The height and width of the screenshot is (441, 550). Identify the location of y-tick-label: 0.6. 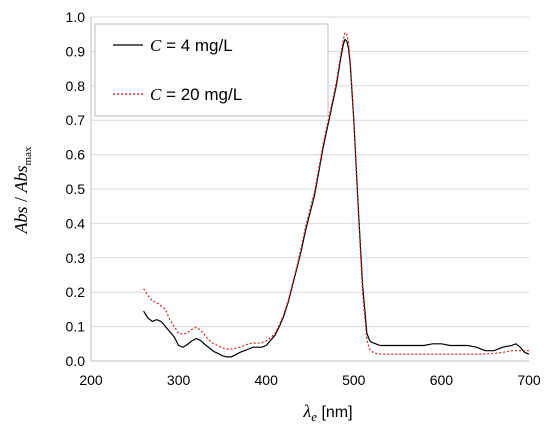
(76, 155).